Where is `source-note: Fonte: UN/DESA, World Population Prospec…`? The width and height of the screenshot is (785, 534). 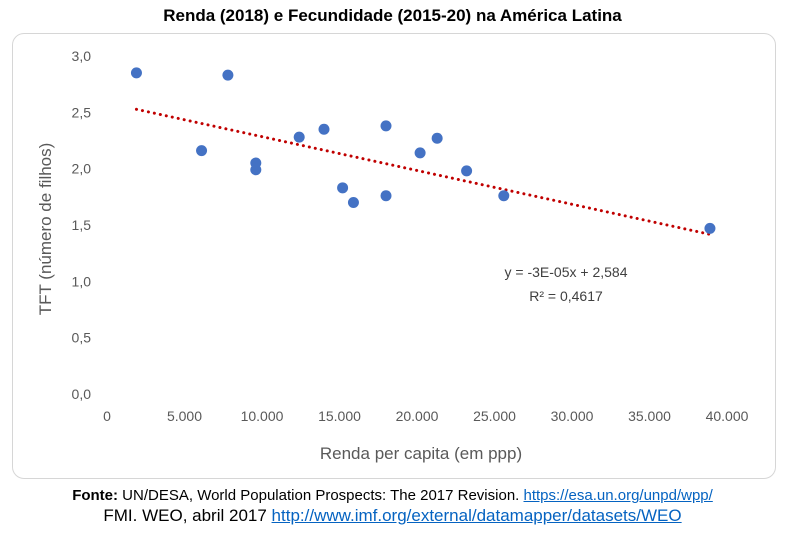 source-note: Fonte: UN/DESA, World Population Prospec… is located at coordinates (392, 506).